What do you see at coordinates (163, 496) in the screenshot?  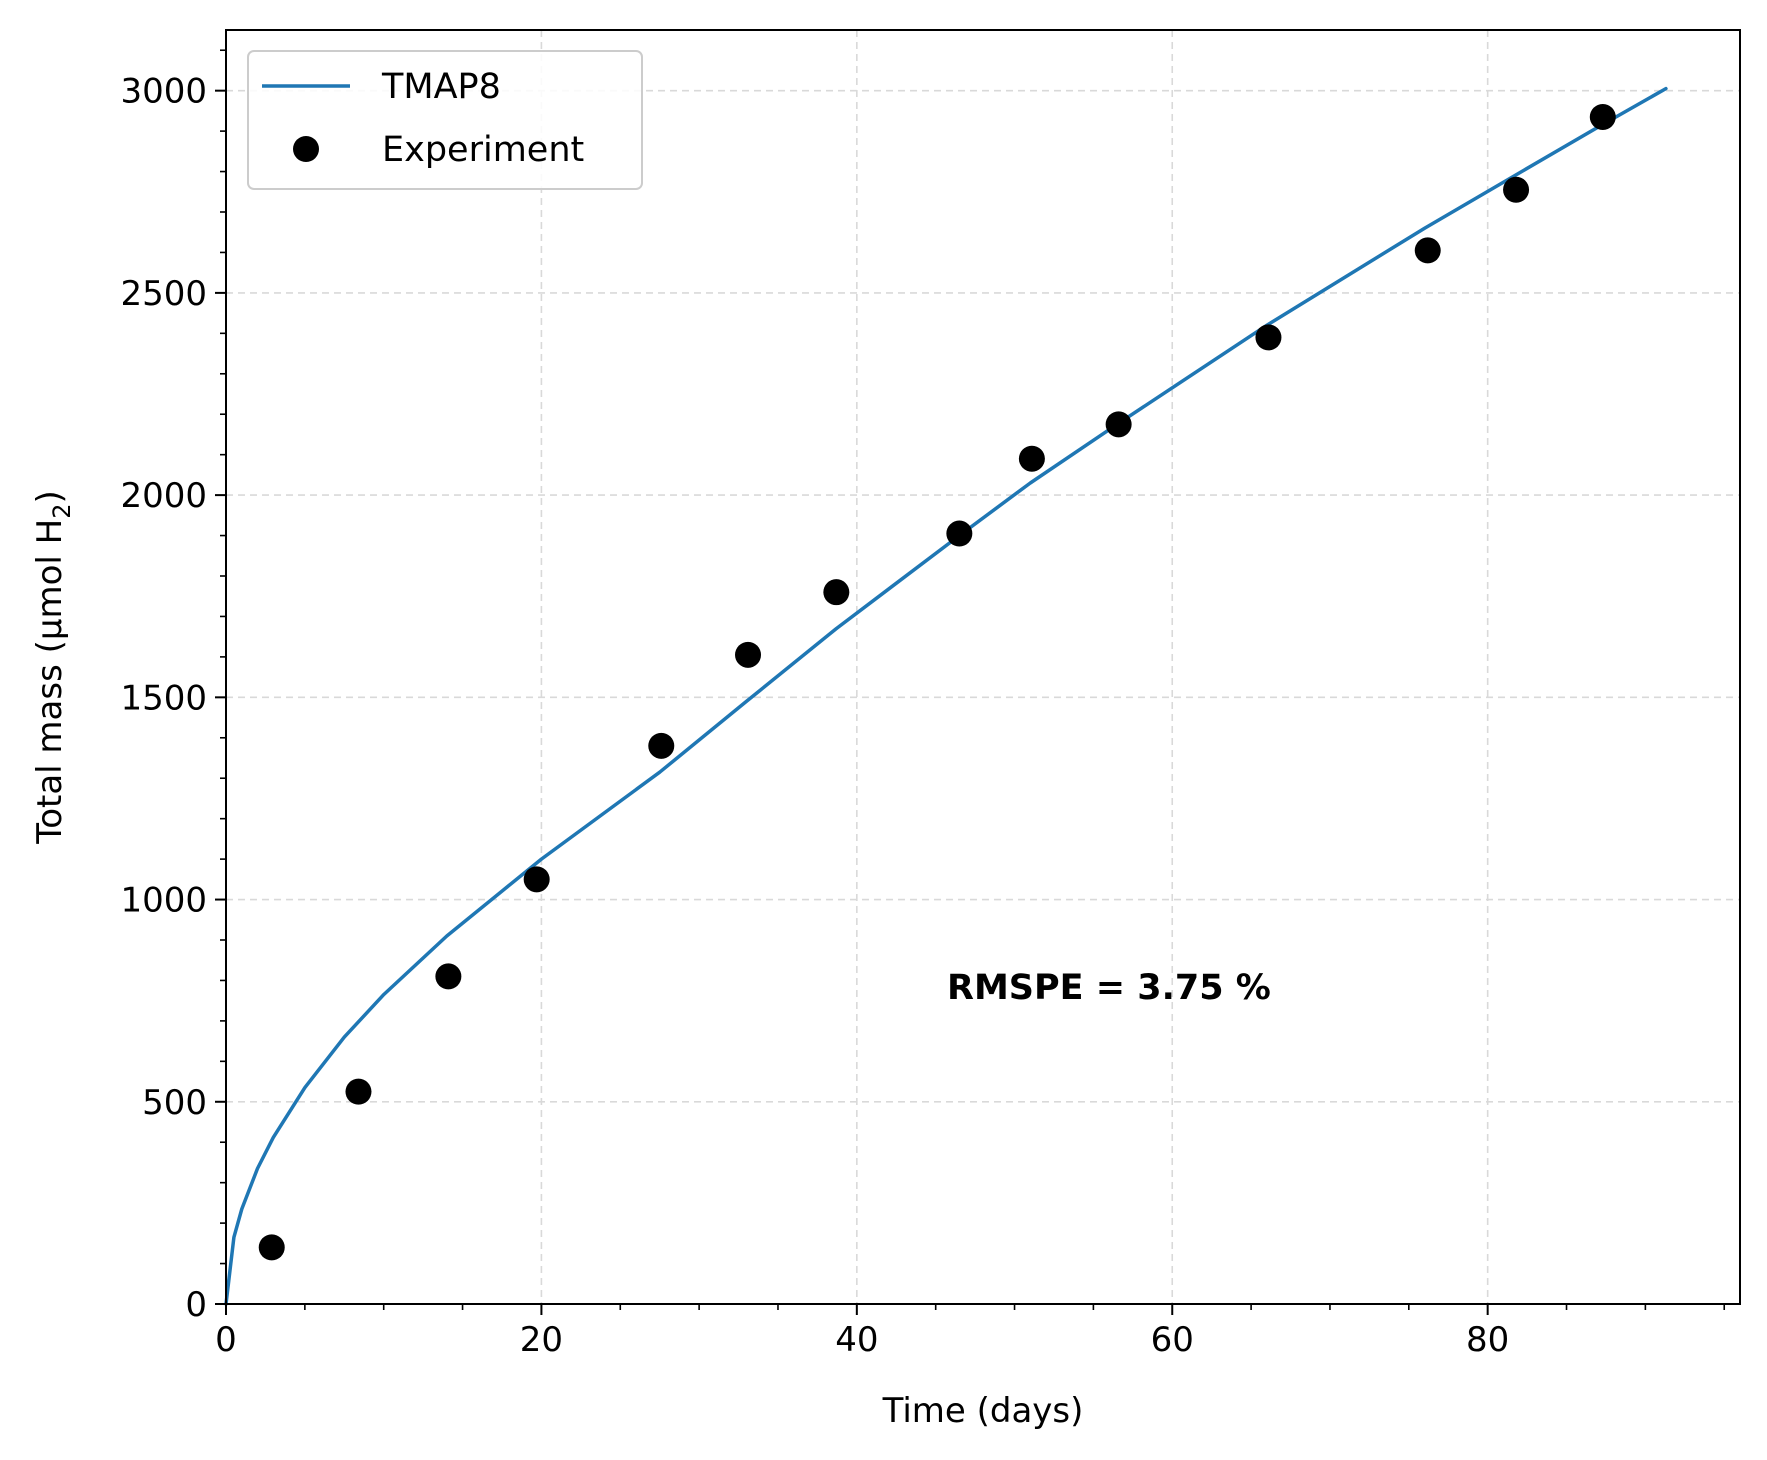 I see `y-tick-label: 2000` at bounding box center [163, 496].